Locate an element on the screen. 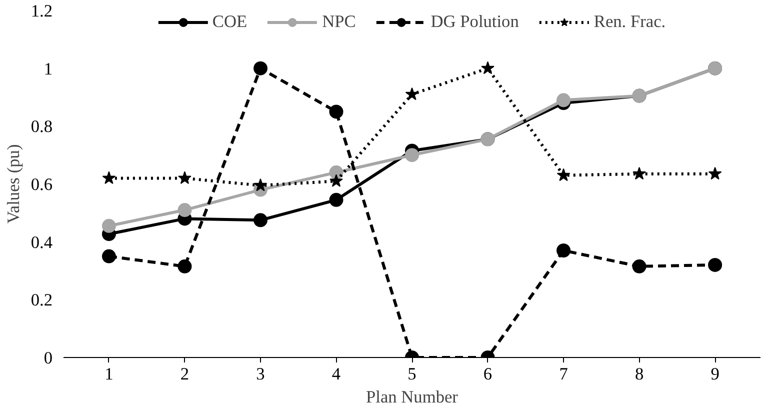 The height and width of the screenshot is (409, 780). y-tick-label: 0.6 is located at coordinates (41, 184).